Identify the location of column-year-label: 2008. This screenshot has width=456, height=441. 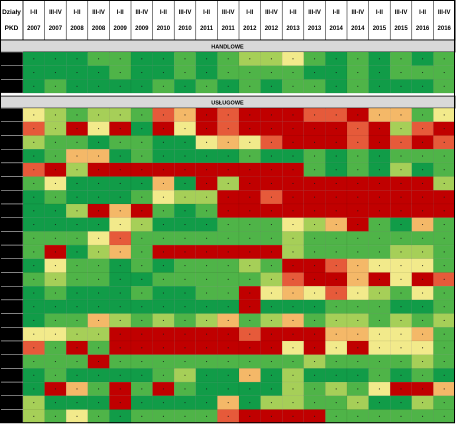
(77, 29).